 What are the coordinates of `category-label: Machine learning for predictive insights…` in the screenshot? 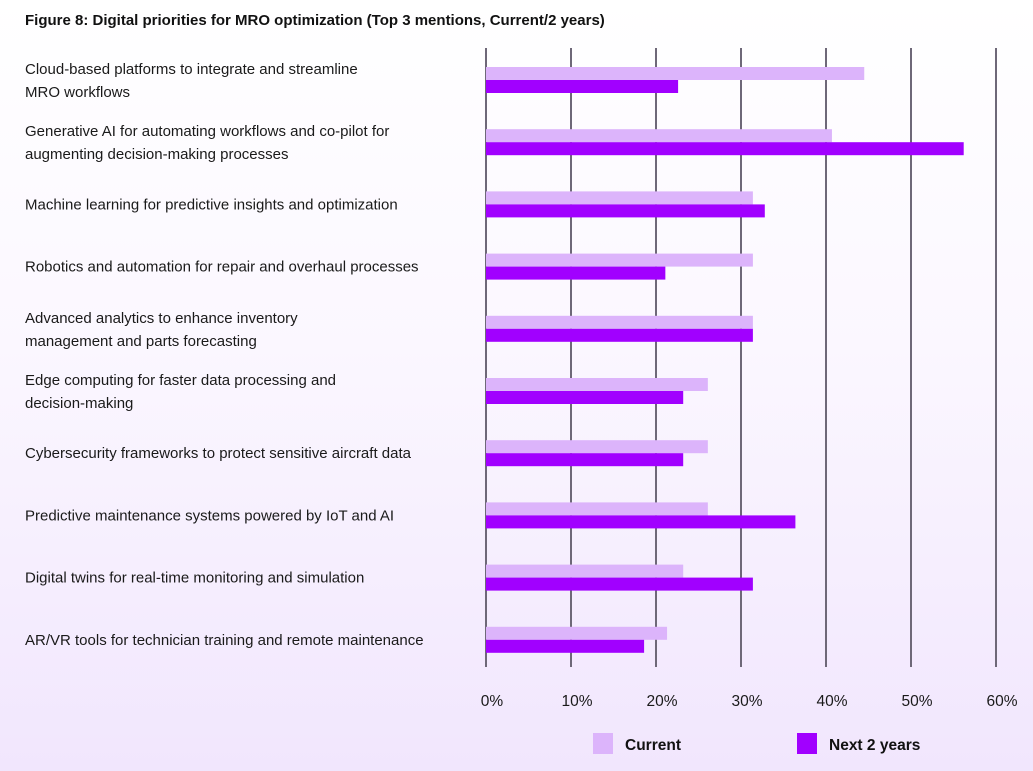 It's located at (211, 204).